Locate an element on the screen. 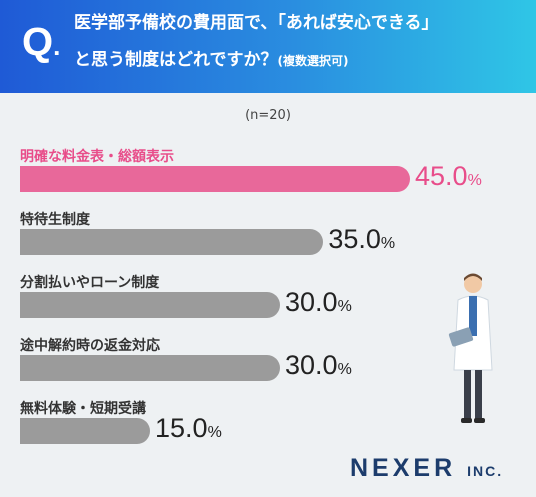  category-label: 特待生制度 is located at coordinates (55, 220).